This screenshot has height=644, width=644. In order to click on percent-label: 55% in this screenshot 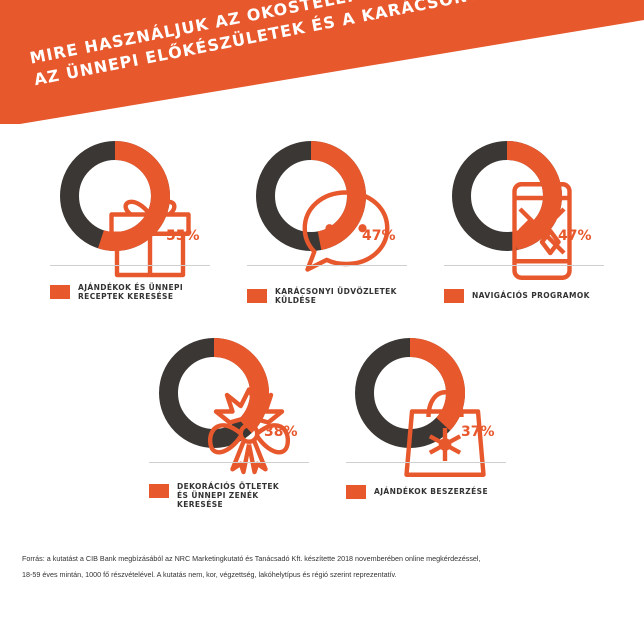, I will do `click(183, 236)`.